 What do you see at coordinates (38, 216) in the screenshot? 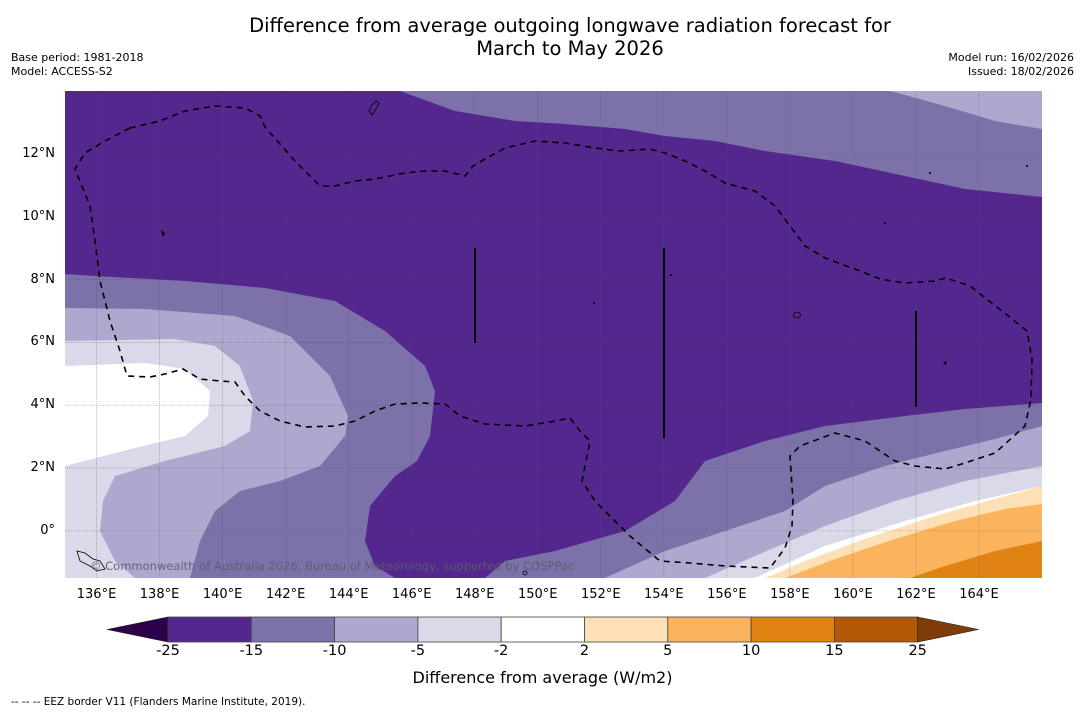
I see `lat-tick-label: 10°N` at bounding box center [38, 216].